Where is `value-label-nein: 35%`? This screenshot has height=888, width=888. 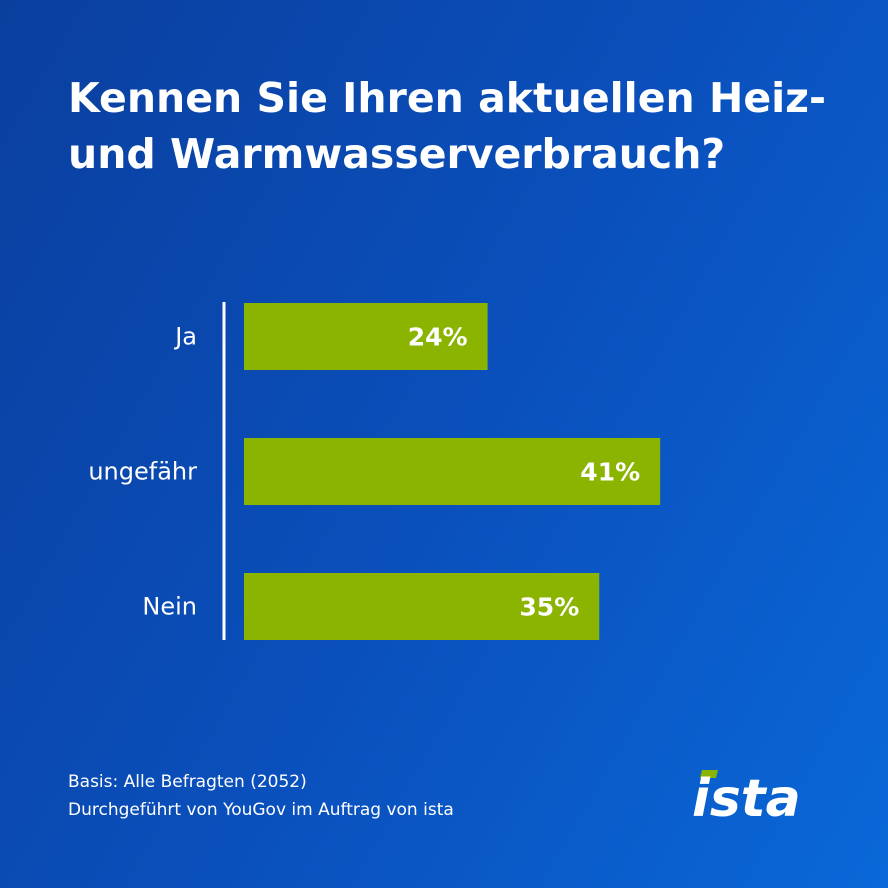 value-label-nein: 35% is located at coordinates (549, 607).